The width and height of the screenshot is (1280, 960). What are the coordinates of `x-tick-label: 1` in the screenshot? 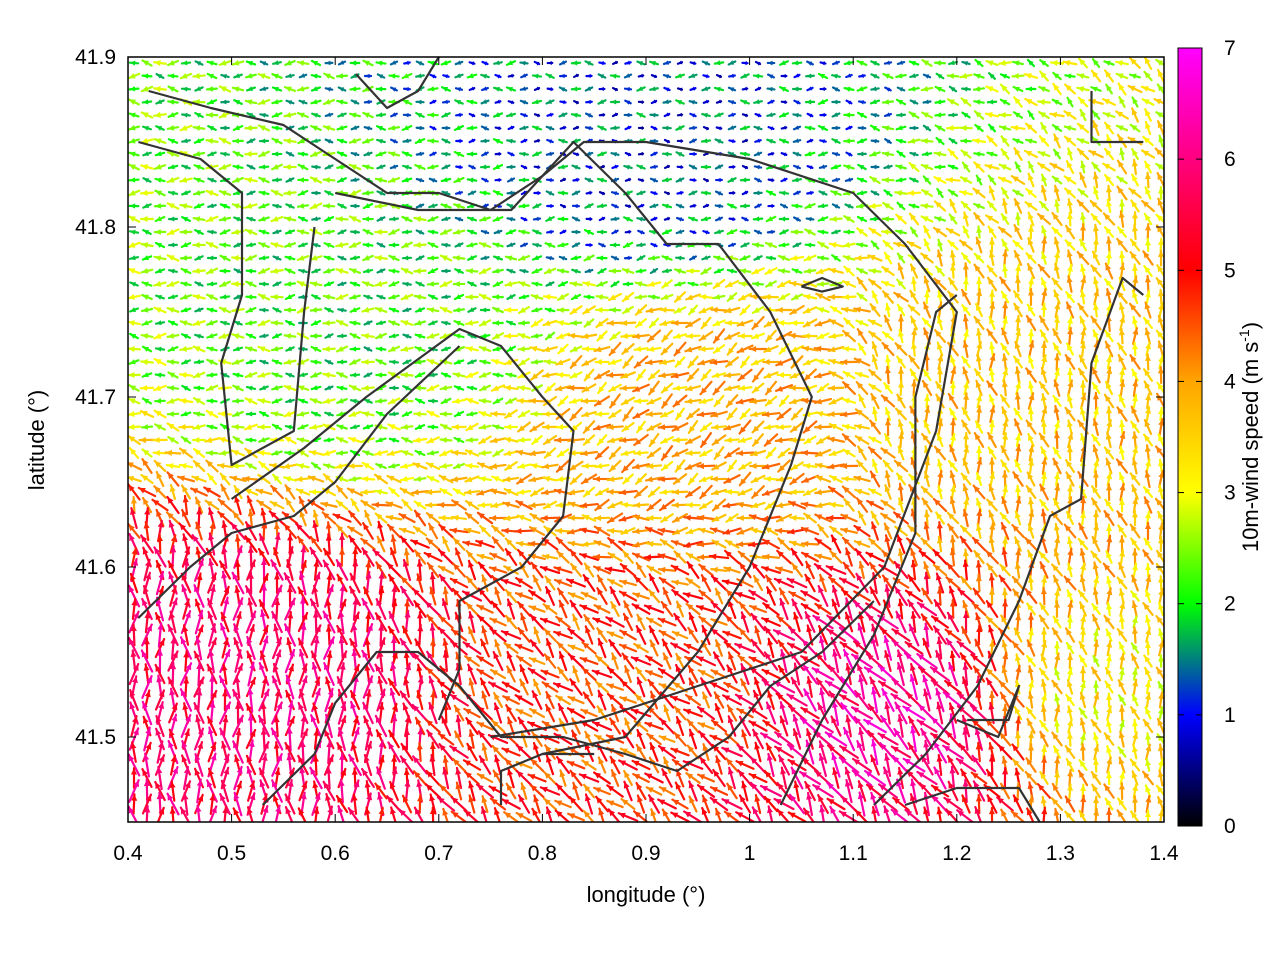 It's located at (750, 853).